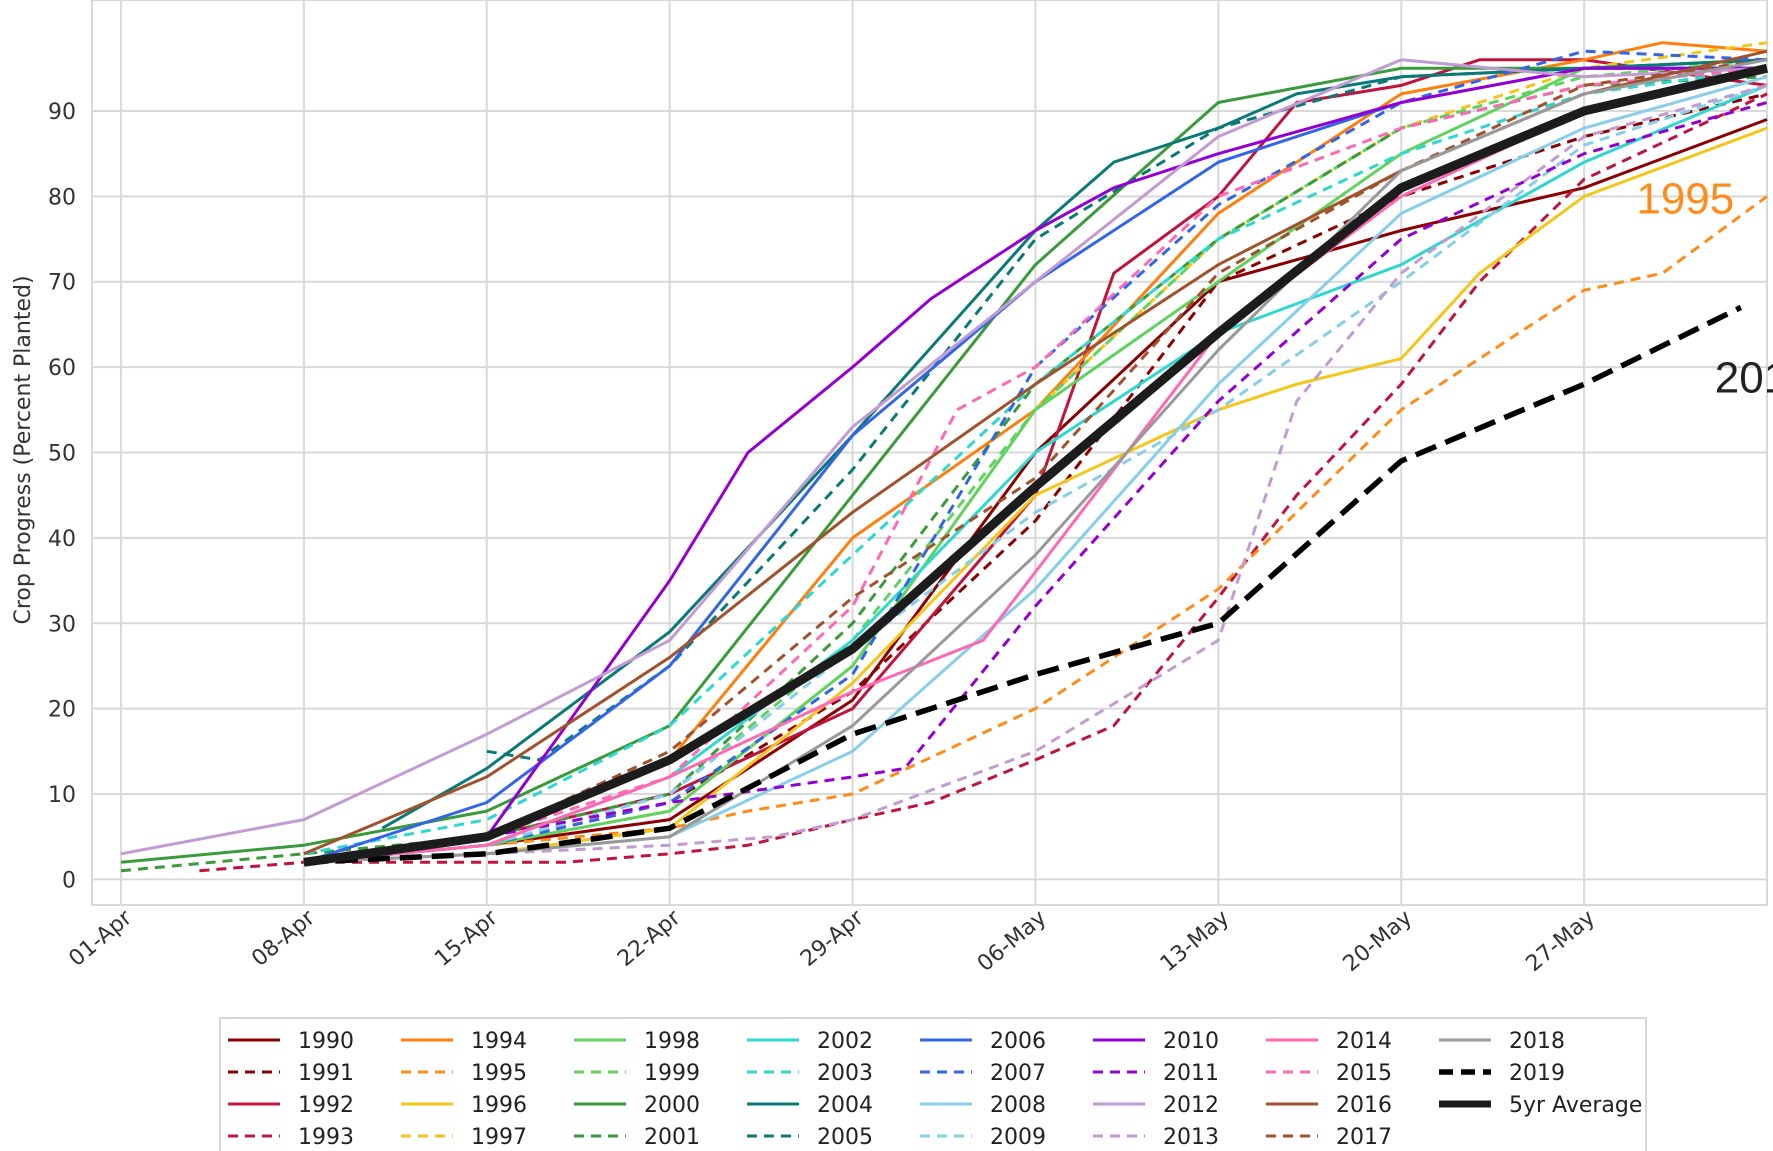  What do you see at coordinates (845, 1105) in the screenshot?
I see `legend-label: 2004` at bounding box center [845, 1105].